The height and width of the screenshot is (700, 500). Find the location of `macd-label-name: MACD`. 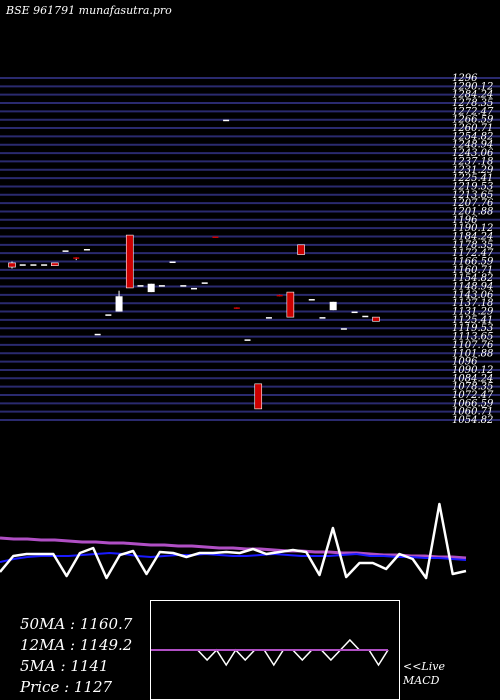

macd-label-name: MACD is located at coordinates (421, 680).